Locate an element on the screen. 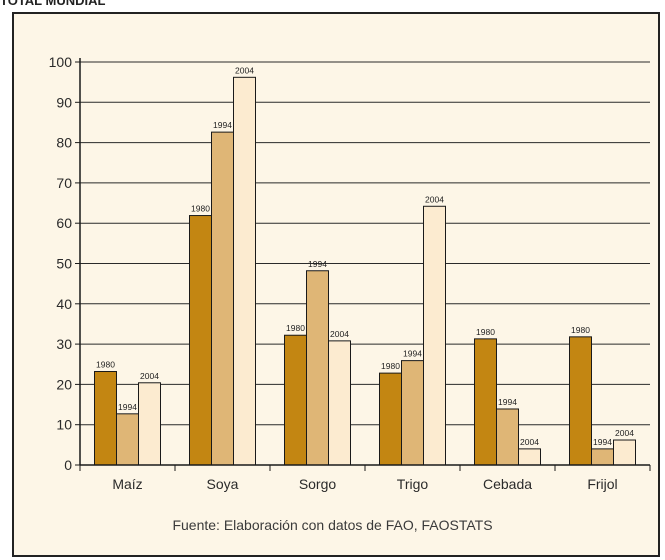 This screenshot has height=560, width=665. x-tick-label: Trigo is located at coordinates (413, 484).